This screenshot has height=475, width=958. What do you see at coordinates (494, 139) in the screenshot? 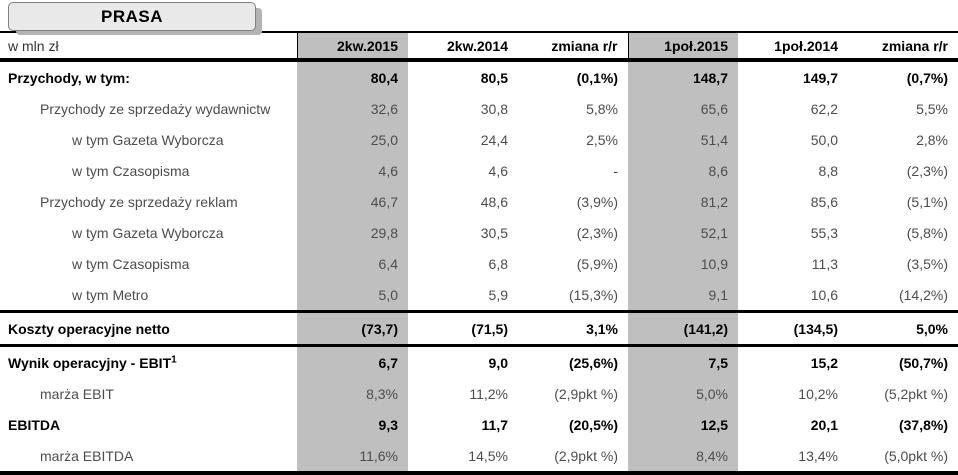
I see `cell-value: 24,4` at bounding box center [494, 139].